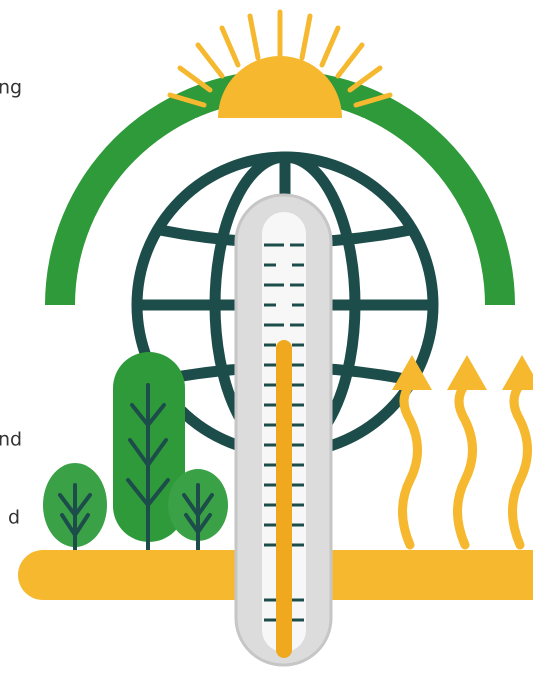  Describe the element at coordinates (280, 87) in the screenshot. I see `sun-disc` at that location.